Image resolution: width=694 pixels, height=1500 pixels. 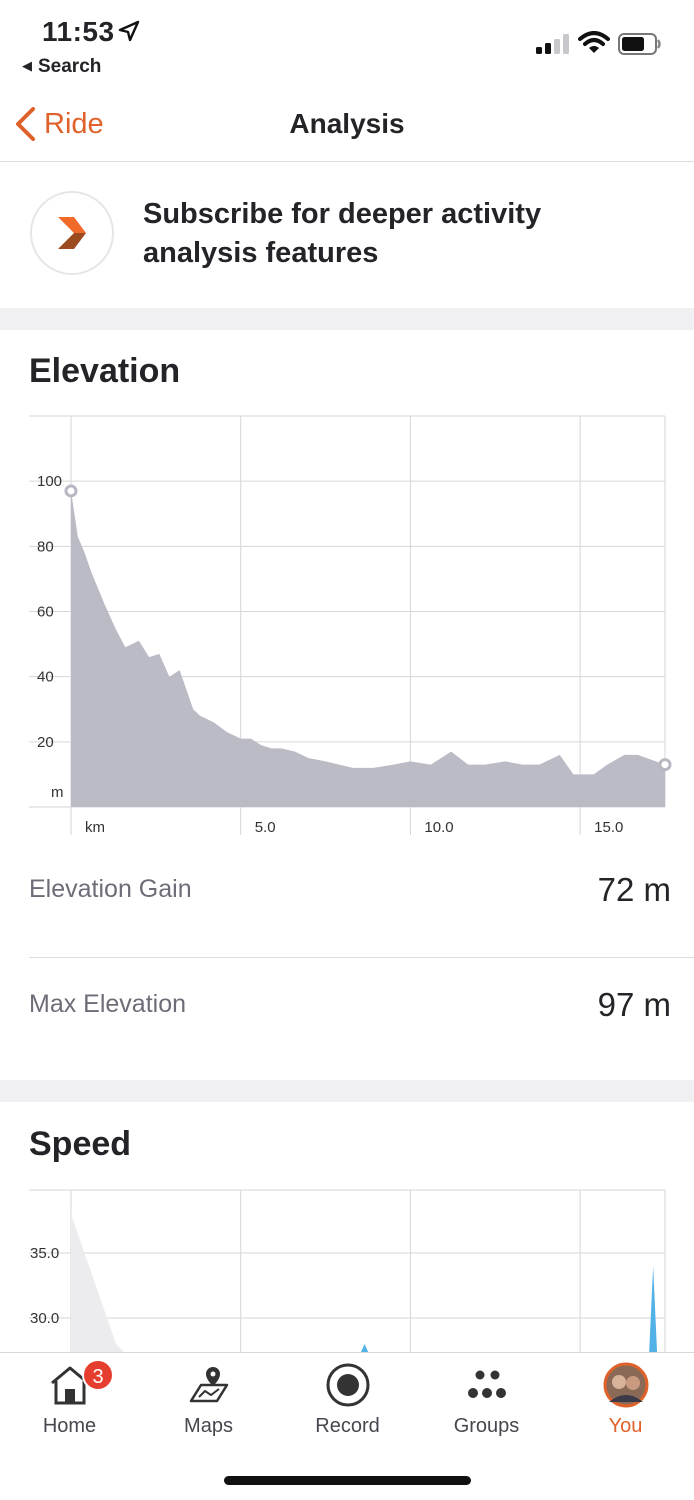 I want to click on y-tick-label: 60, so click(x=45, y=612).